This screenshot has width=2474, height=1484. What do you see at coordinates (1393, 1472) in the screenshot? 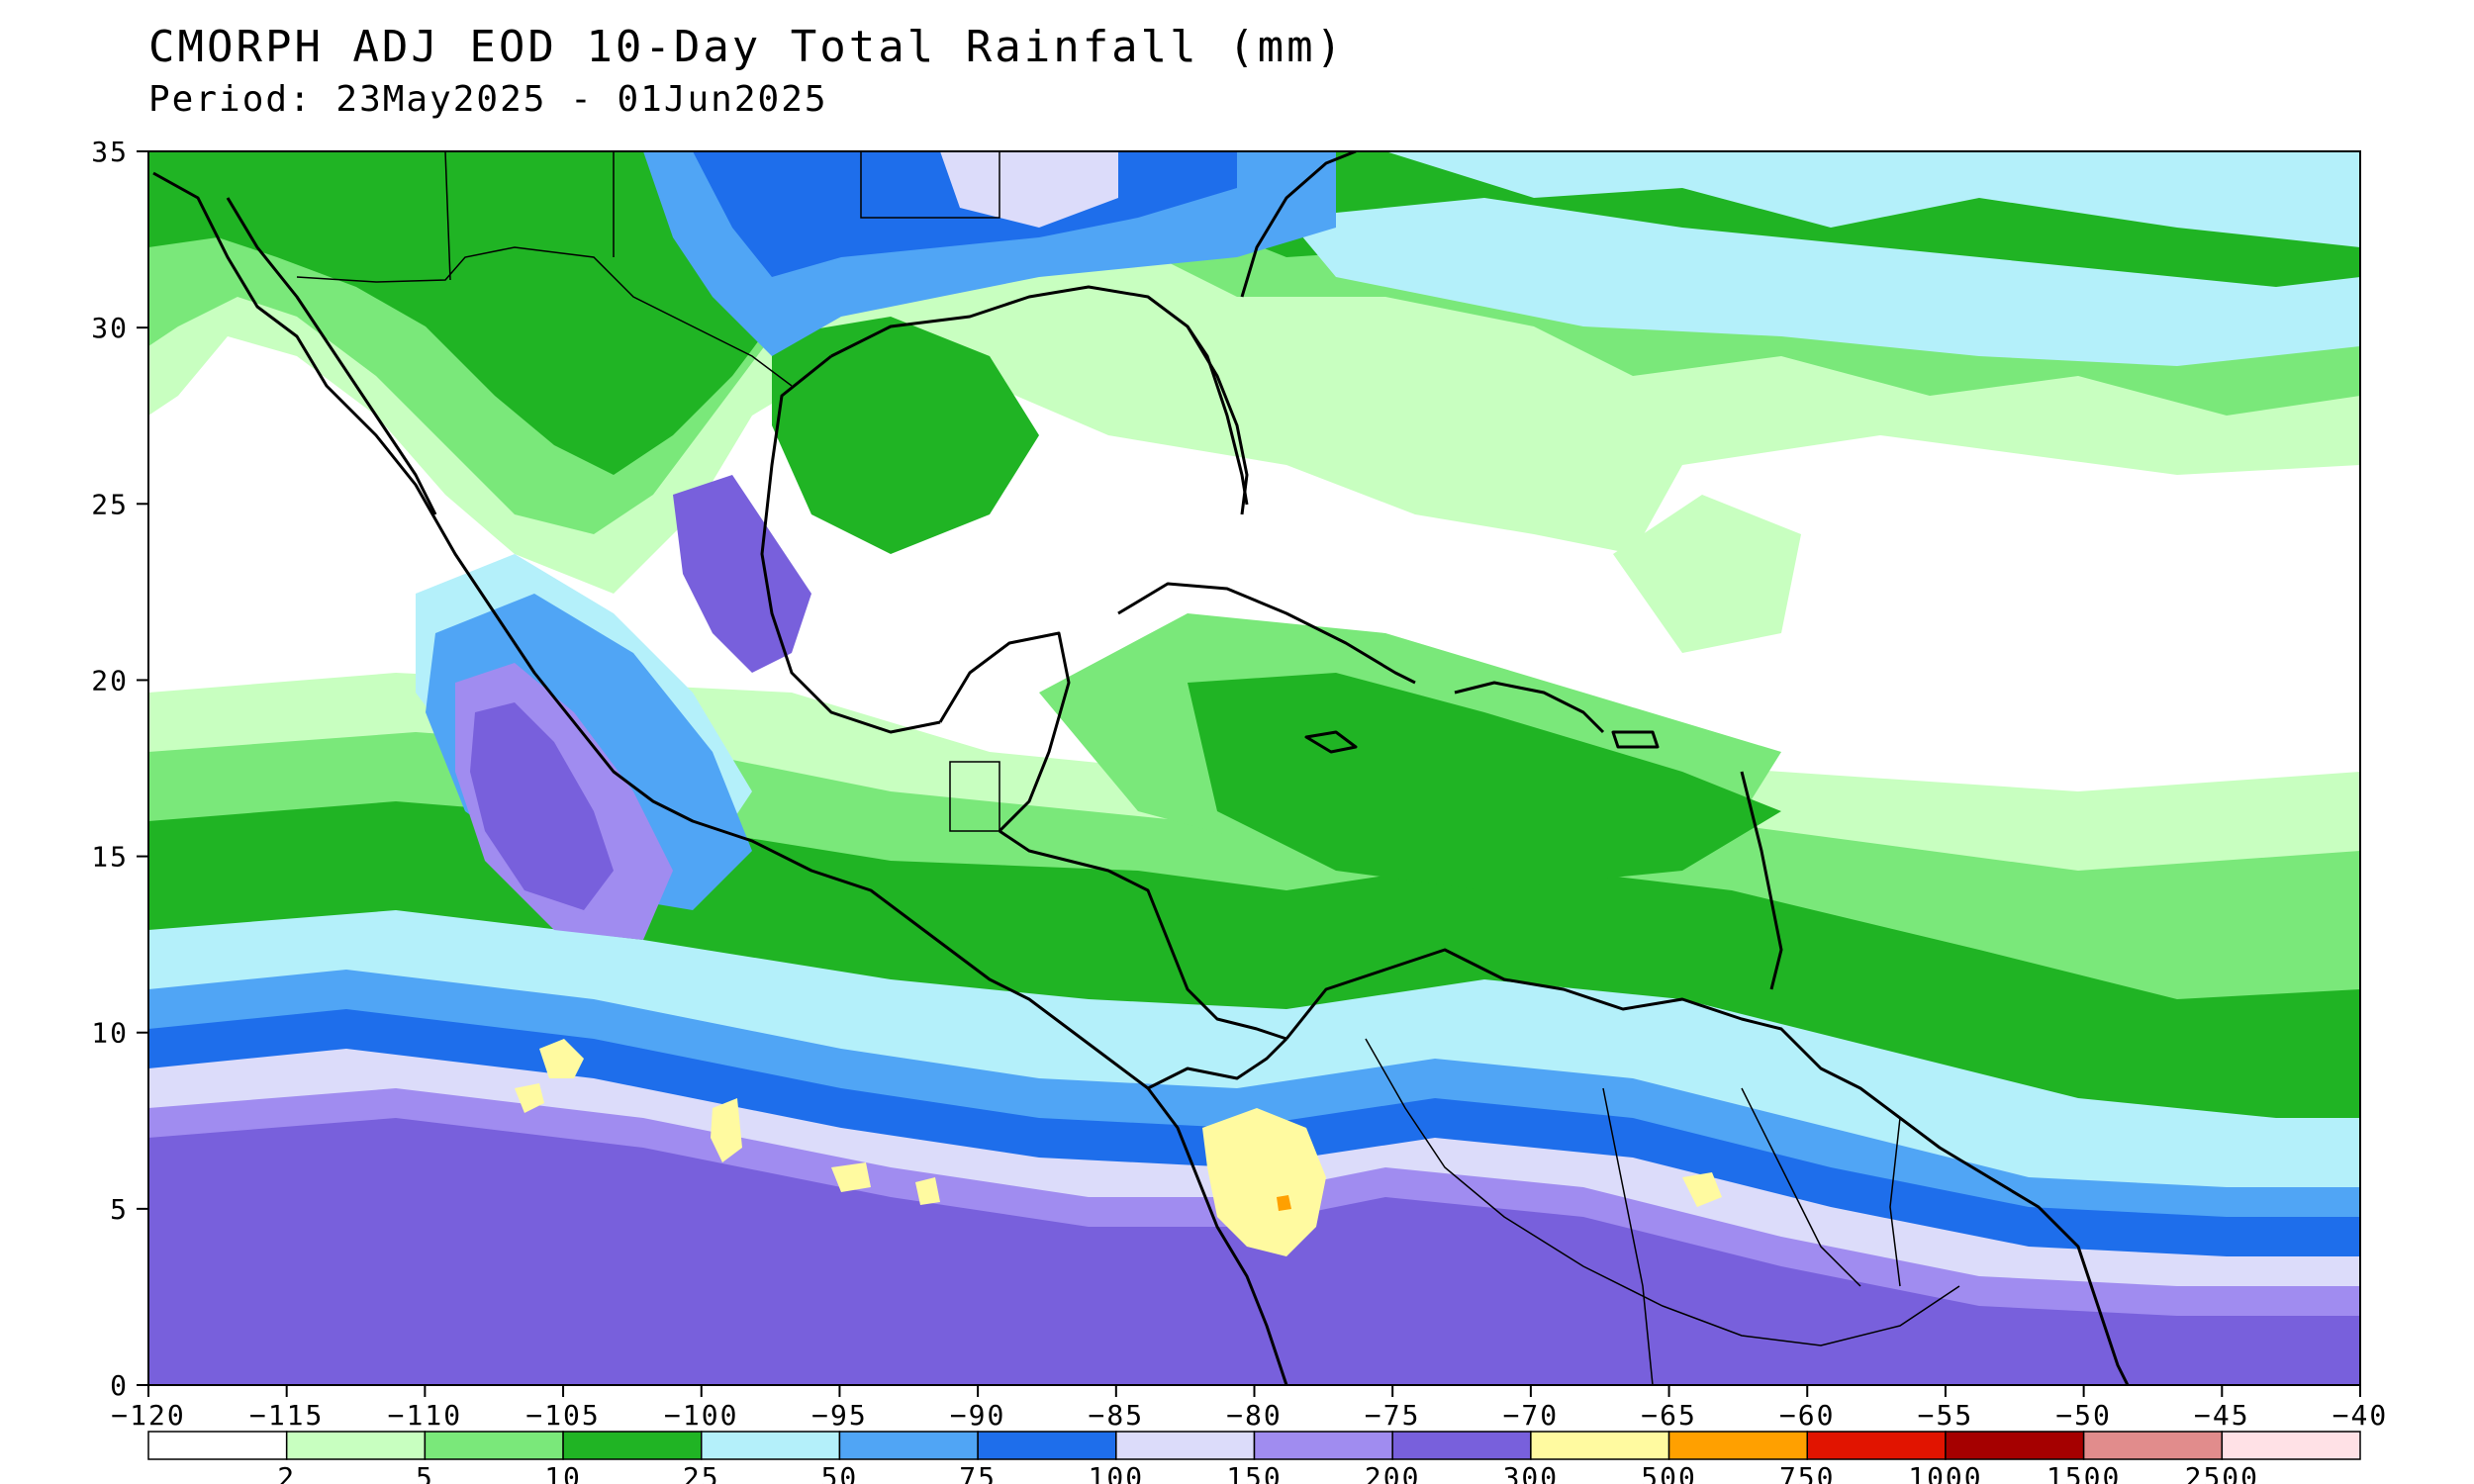
I see `color-bar-label: 200` at bounding box center [1393, 1472].